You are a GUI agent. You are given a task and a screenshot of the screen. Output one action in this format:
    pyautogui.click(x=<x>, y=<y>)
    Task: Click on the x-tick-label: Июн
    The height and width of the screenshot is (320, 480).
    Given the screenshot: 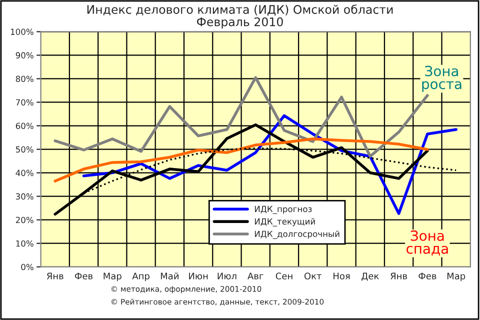 What is the action you would take?
    pyautogui.click(x=198, y=276)
    